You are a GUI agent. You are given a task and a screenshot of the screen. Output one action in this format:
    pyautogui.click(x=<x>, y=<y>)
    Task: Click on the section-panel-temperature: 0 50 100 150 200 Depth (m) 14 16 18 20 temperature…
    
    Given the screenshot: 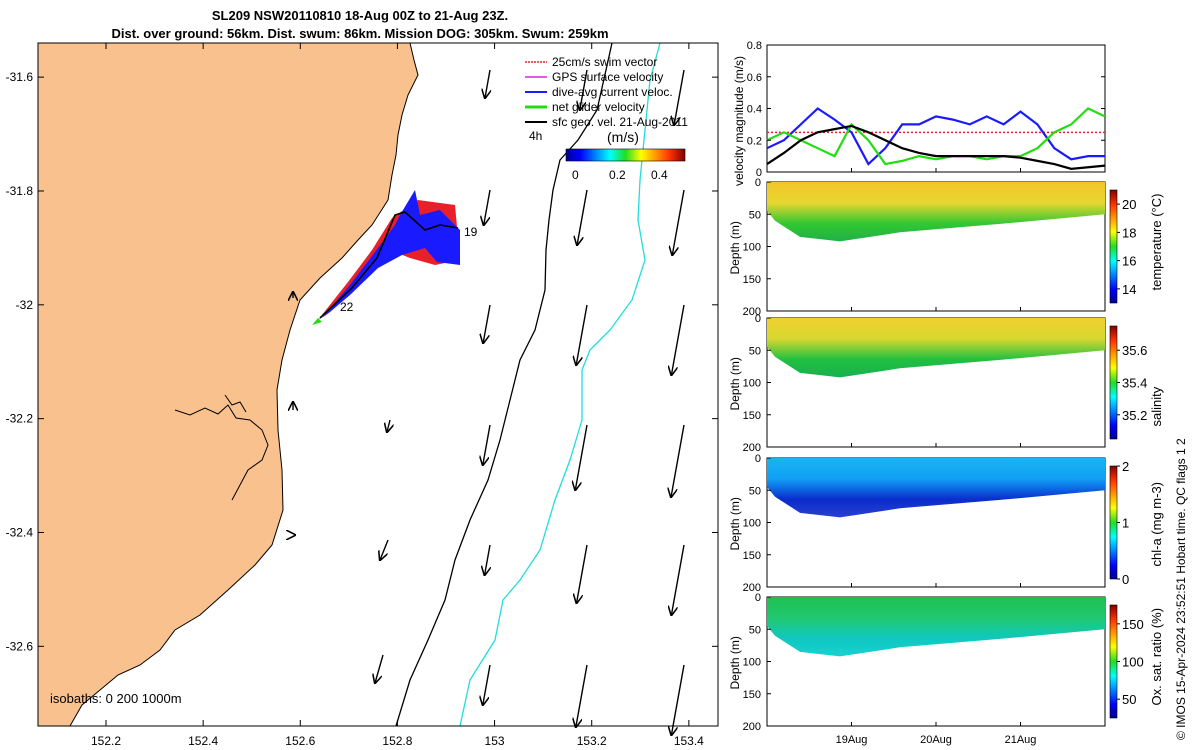 What is the action you would take?
    pyautogui.click(x=946, y=247)
    